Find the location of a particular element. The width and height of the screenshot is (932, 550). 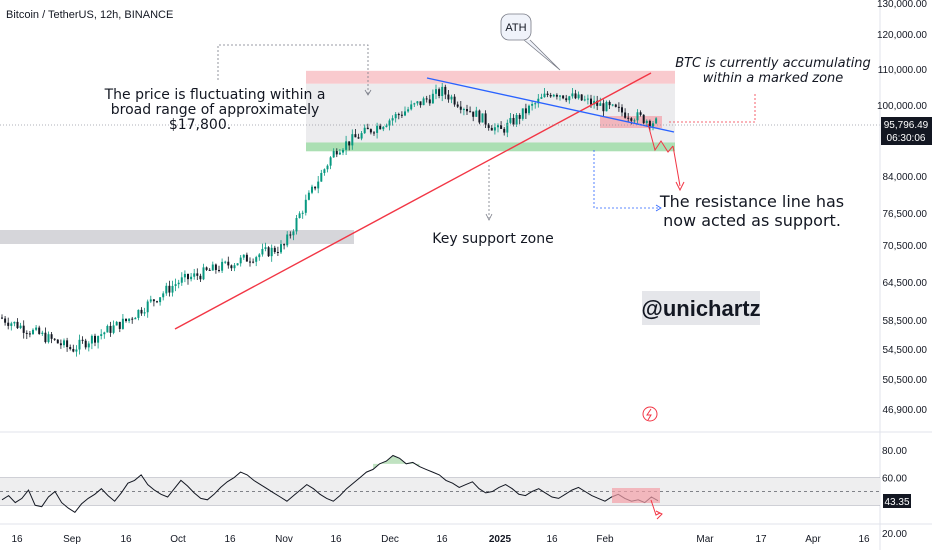

price-tick-label: 84,000.00 is located at coordinates (905, 177).